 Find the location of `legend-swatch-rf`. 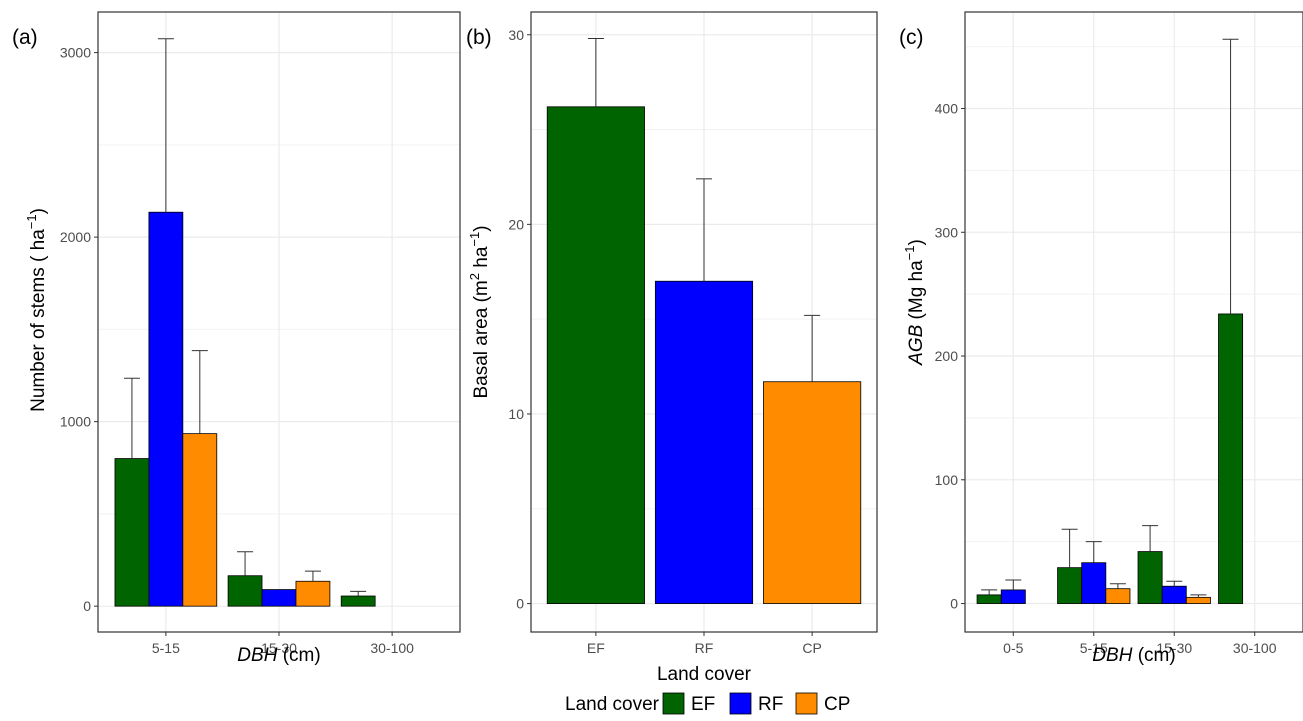

legend-swatch-rf is located at coordinates (740, 703).